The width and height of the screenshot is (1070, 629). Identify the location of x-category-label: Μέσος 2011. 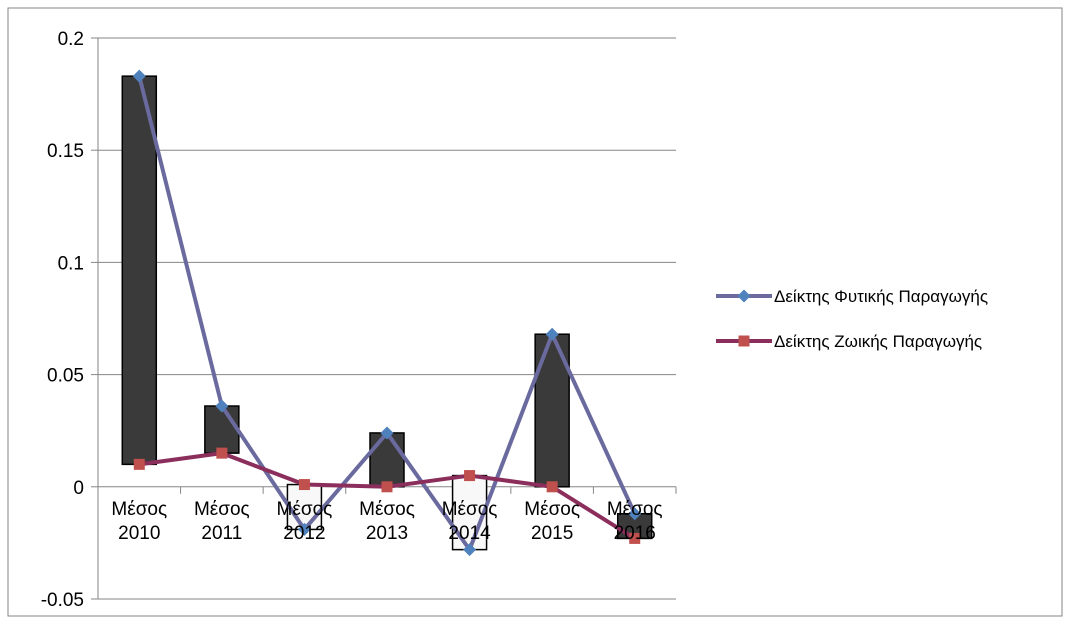
(222, 521).